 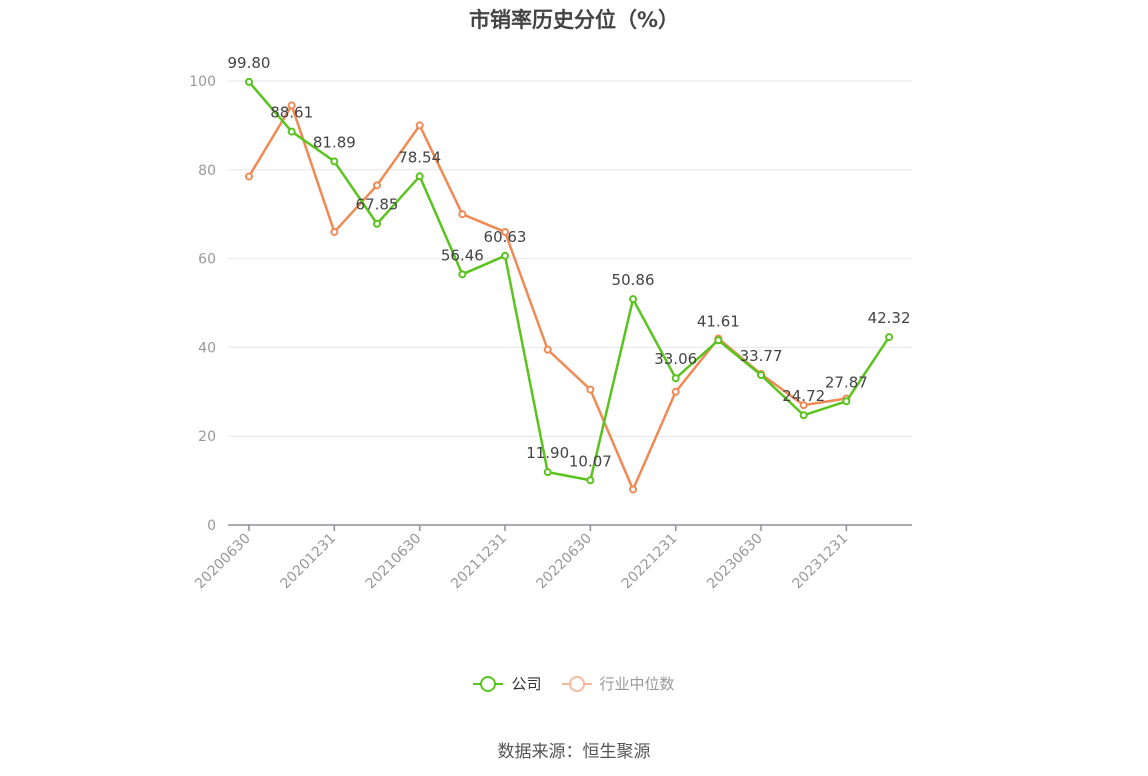 I want to click on data-label: 81.89, so click(x=334, y=142).